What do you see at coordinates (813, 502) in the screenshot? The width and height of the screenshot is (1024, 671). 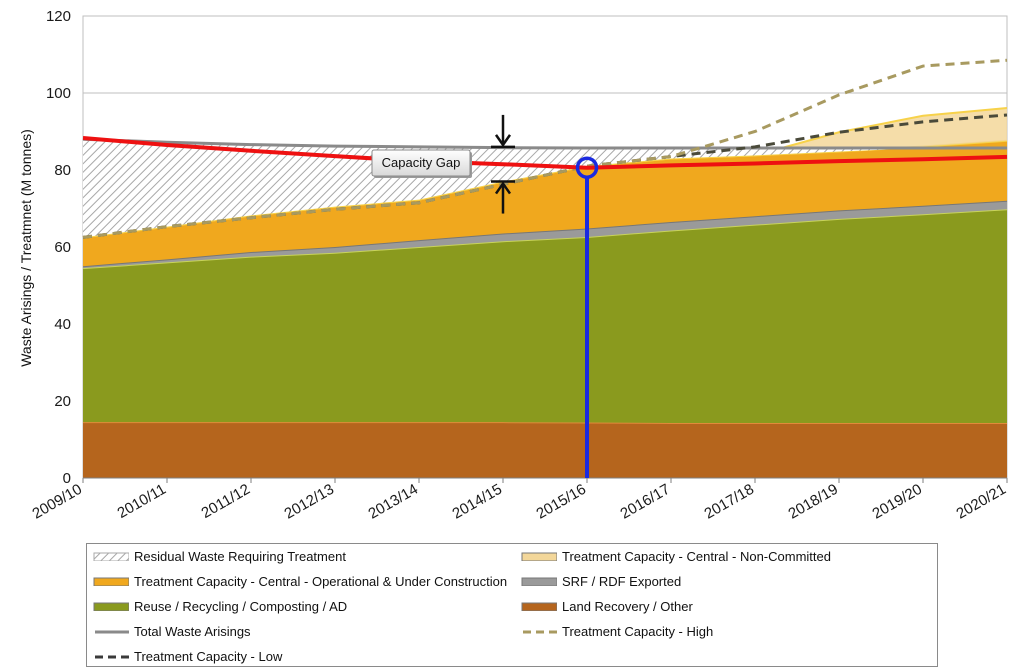 I see `x-tick-label: 2018/19` at bounding box center [813, 502].